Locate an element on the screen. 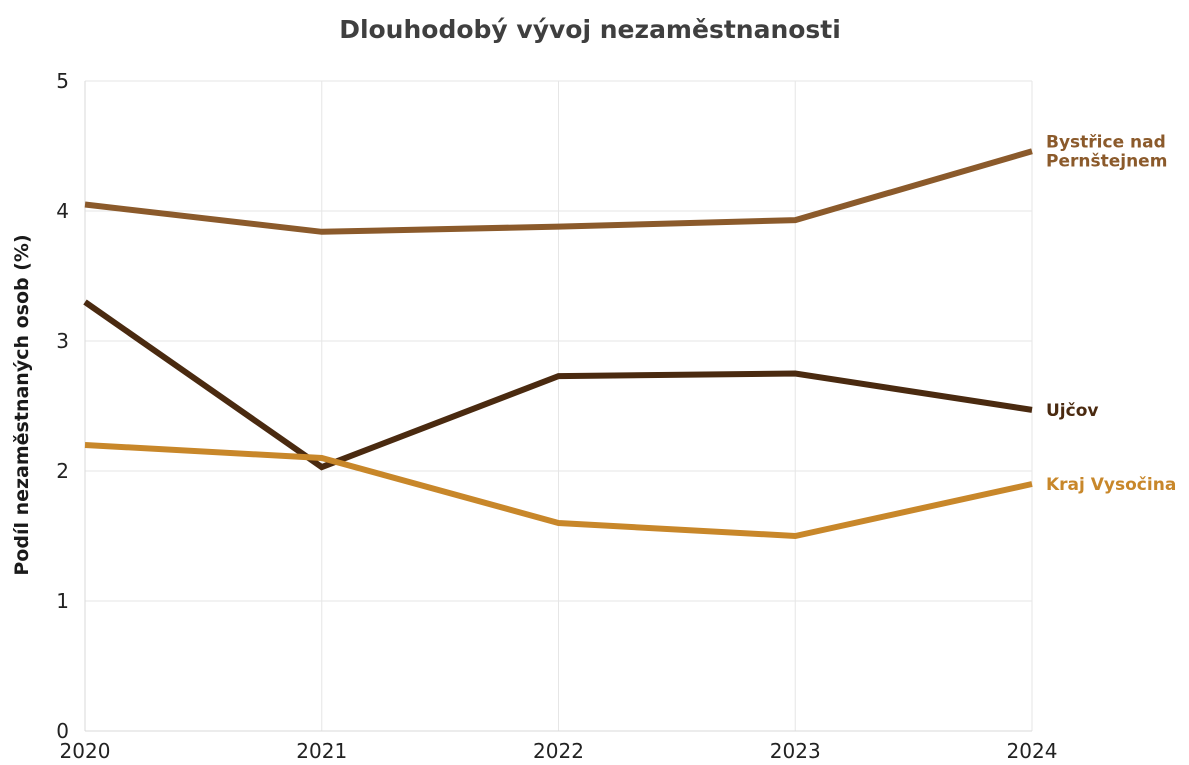 The width and height of the screenshot is (1189, 765). series-label-line: Kraj Vysočina is located at coordinates (1111, 485).